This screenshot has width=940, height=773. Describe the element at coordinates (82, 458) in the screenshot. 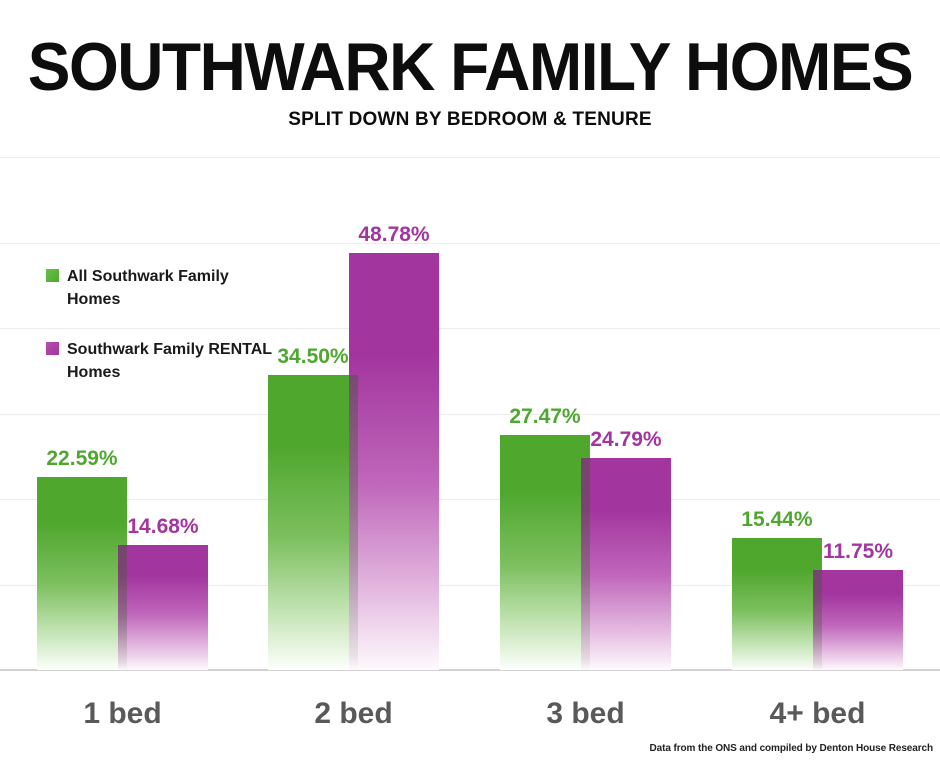

I see `value-label-all-southwark-family-homes-1-bed: 22.59%` at that location.